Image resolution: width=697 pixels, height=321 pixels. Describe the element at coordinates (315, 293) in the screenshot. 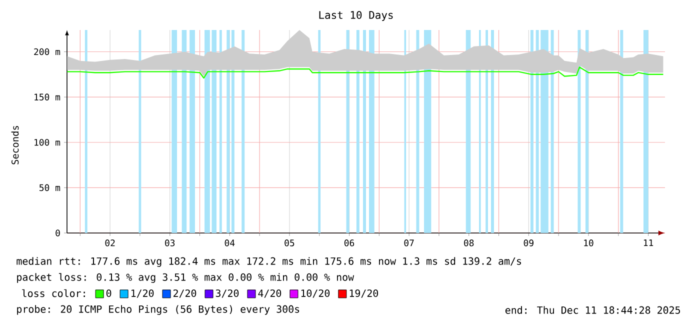

I see `legend-label: 10/20` at that location.